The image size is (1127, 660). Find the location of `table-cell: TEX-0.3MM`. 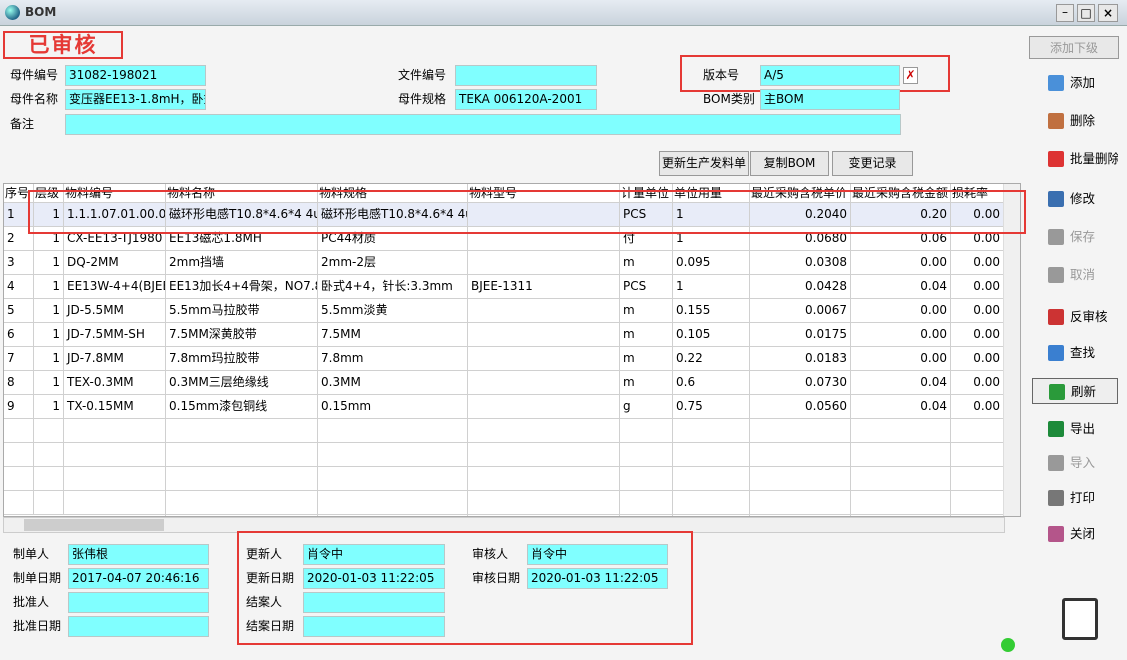

table-cell: TEX-0.3MM is located at coordinates (115, 383).